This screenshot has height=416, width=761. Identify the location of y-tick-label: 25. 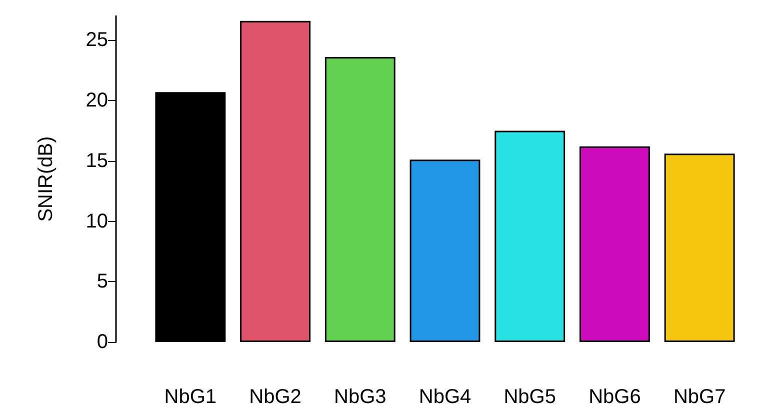
(97, 40).